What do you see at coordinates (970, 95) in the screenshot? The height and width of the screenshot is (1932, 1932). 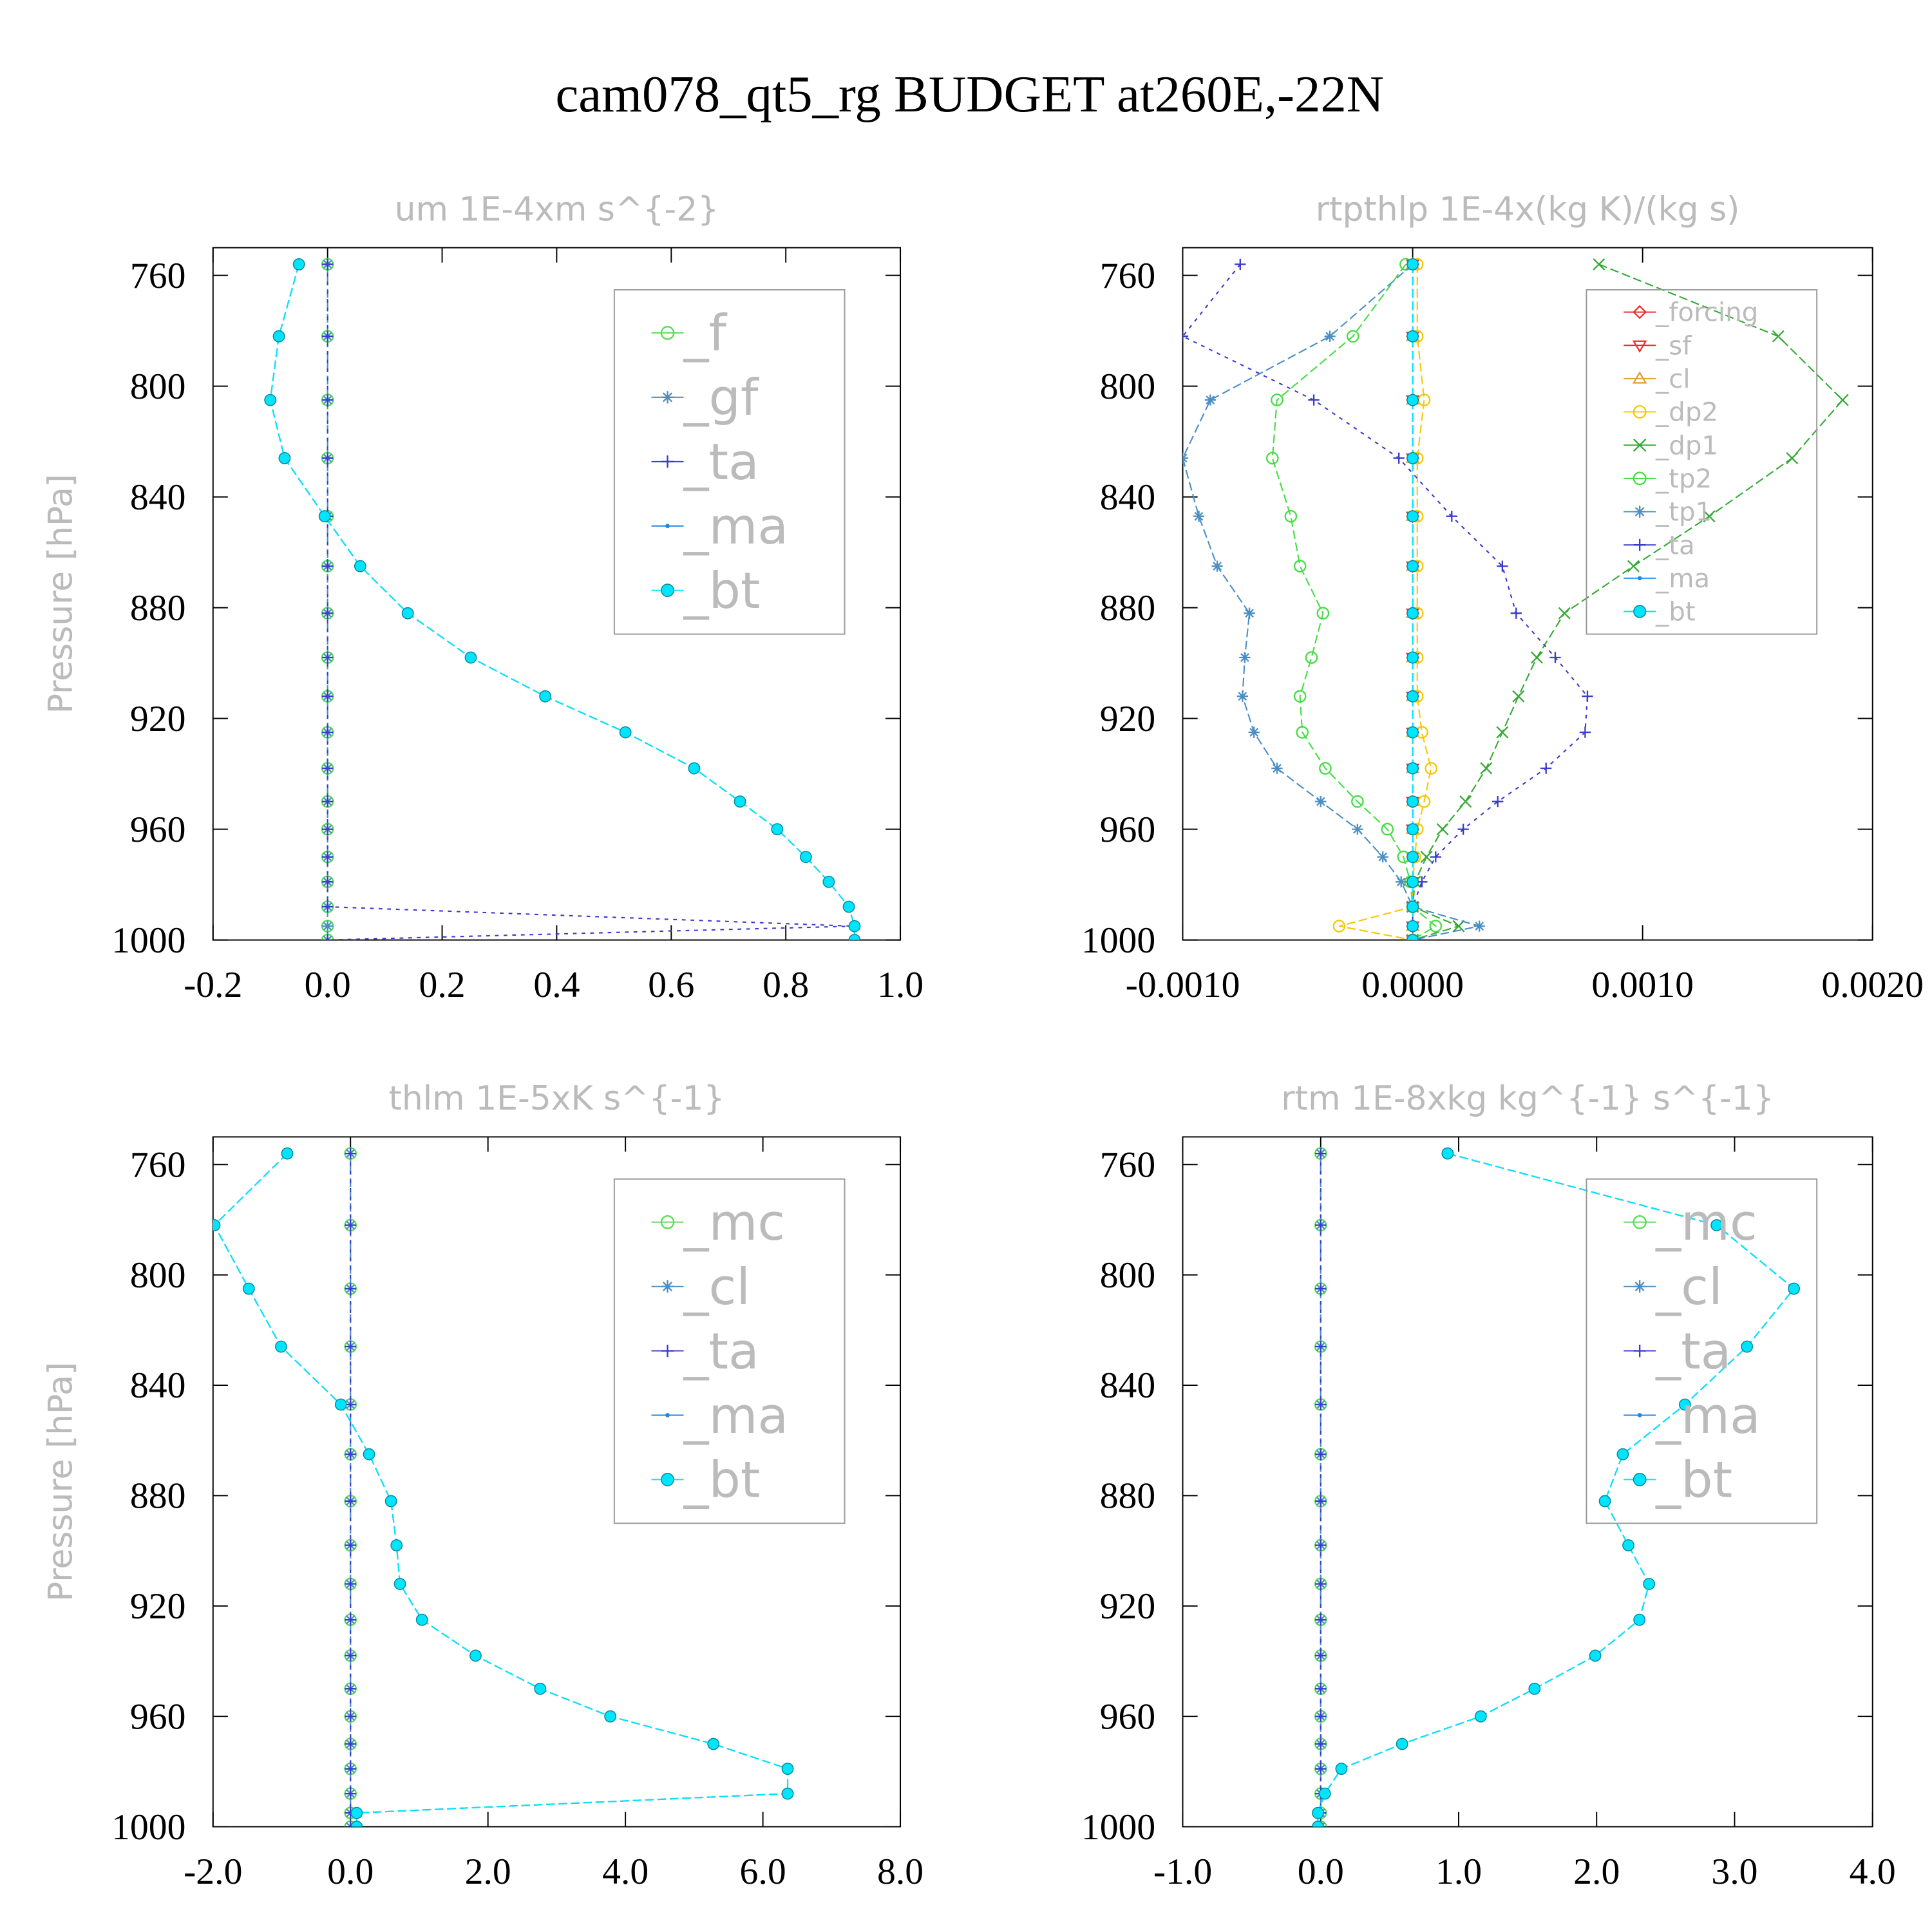 I see `figure-title: cam078_qt5_rg BUDGET at260E,-22N` at bounding box center [970, 95].